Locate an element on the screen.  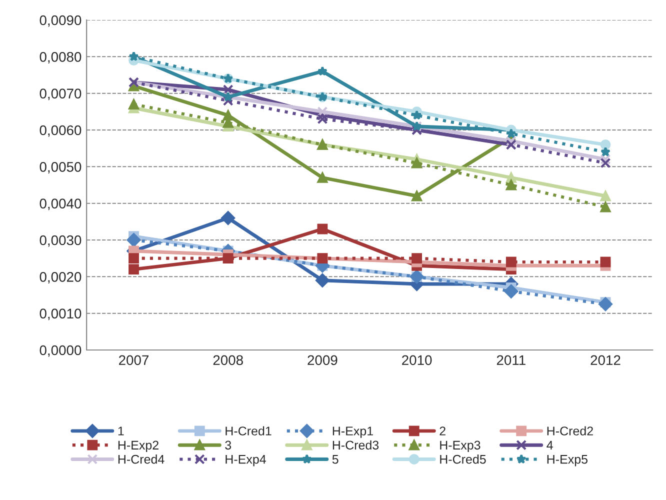
x-tick-label: 2009 is located at coordinates (323, 360).